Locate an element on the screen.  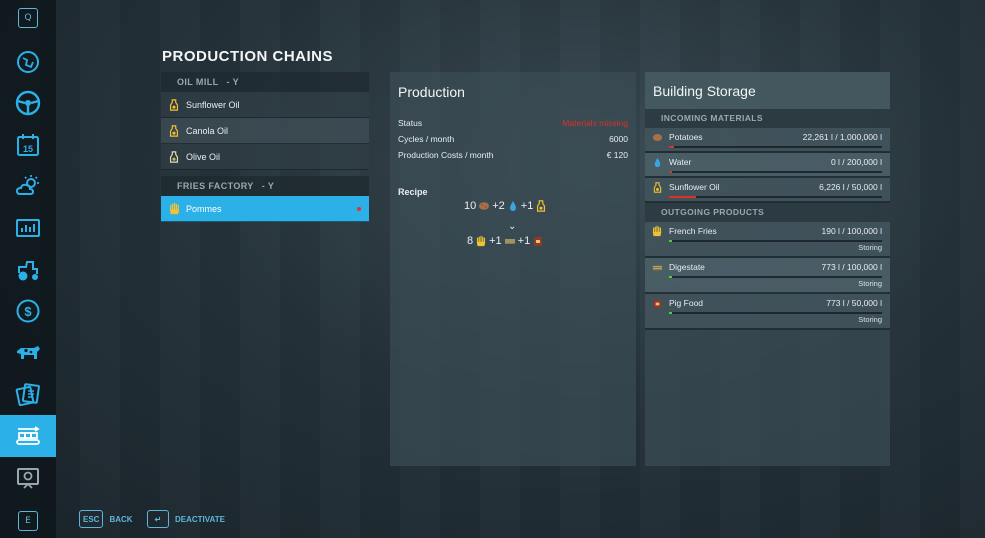
status-value: Materials missing is located at coordinates (595, 123).